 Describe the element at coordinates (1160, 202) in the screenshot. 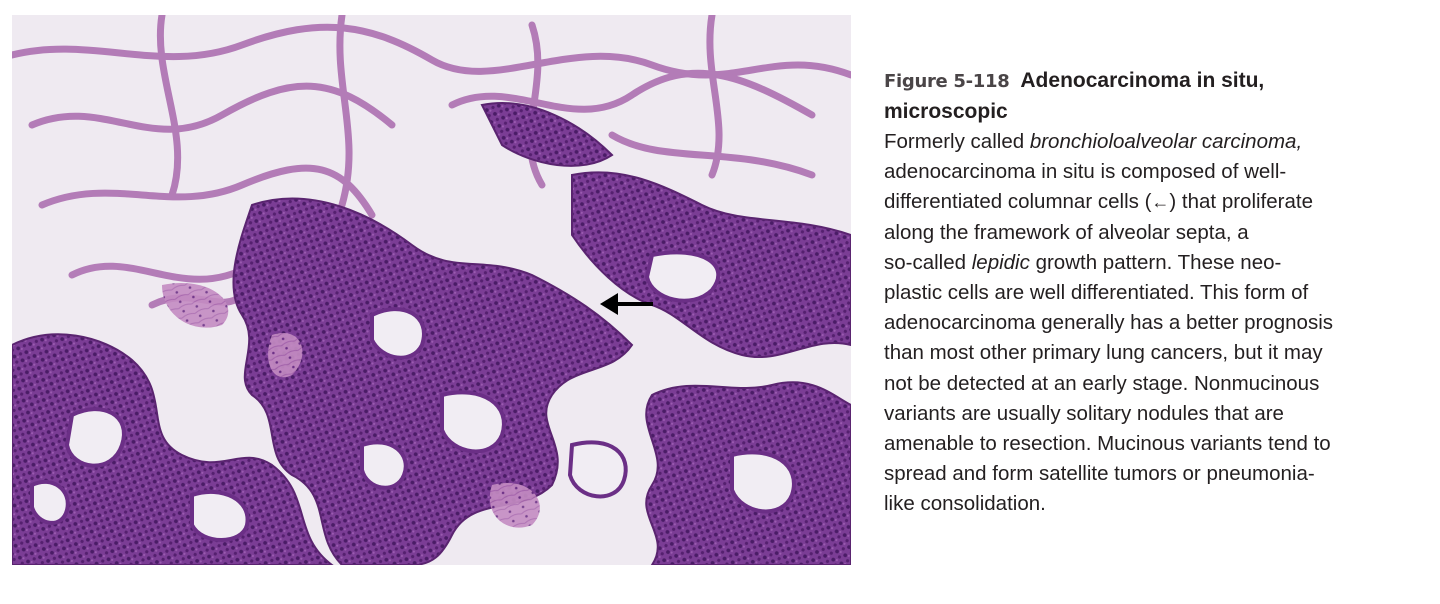

I see `left-arrow-icon: ←` at that location.